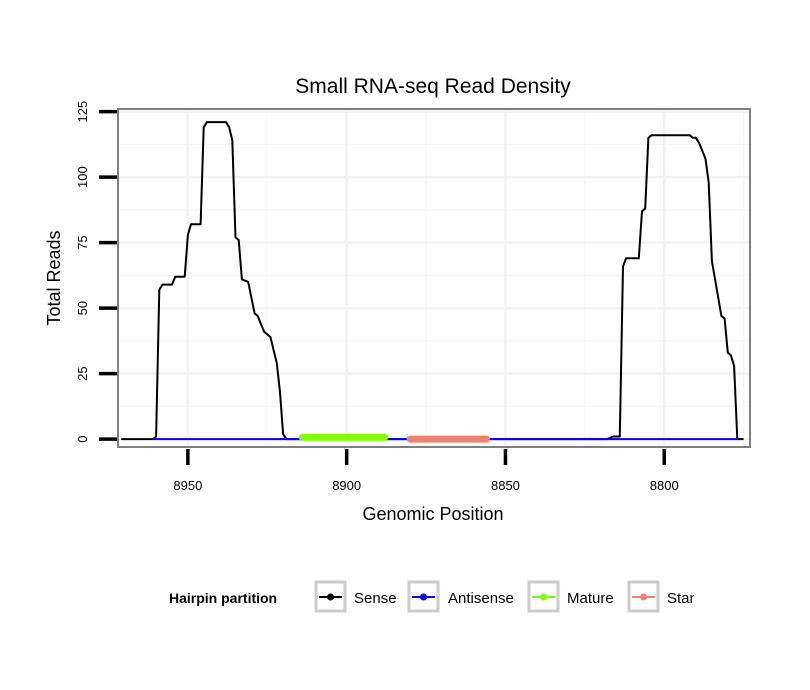  I want to click on x-tick-label: 8850, so click(505, 485).